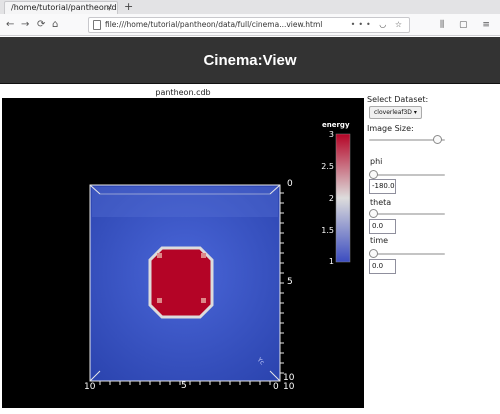 This screenshot has height=414, width=500. Describe the element at coordinates (399, 24) in the screenshot. I see `bookmark-star-icon: ☆` at that location.